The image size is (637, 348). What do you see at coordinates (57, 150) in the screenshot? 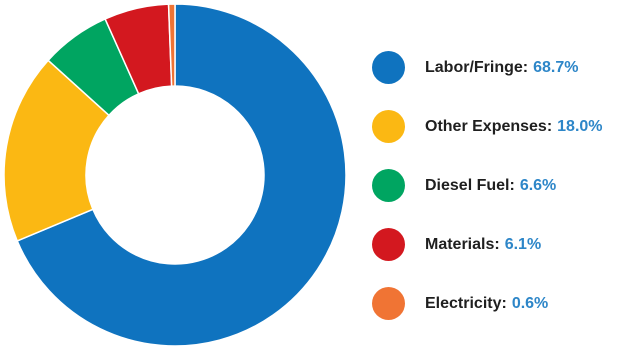
I see `slice-other-expenses` at bounding box center [57, 150].